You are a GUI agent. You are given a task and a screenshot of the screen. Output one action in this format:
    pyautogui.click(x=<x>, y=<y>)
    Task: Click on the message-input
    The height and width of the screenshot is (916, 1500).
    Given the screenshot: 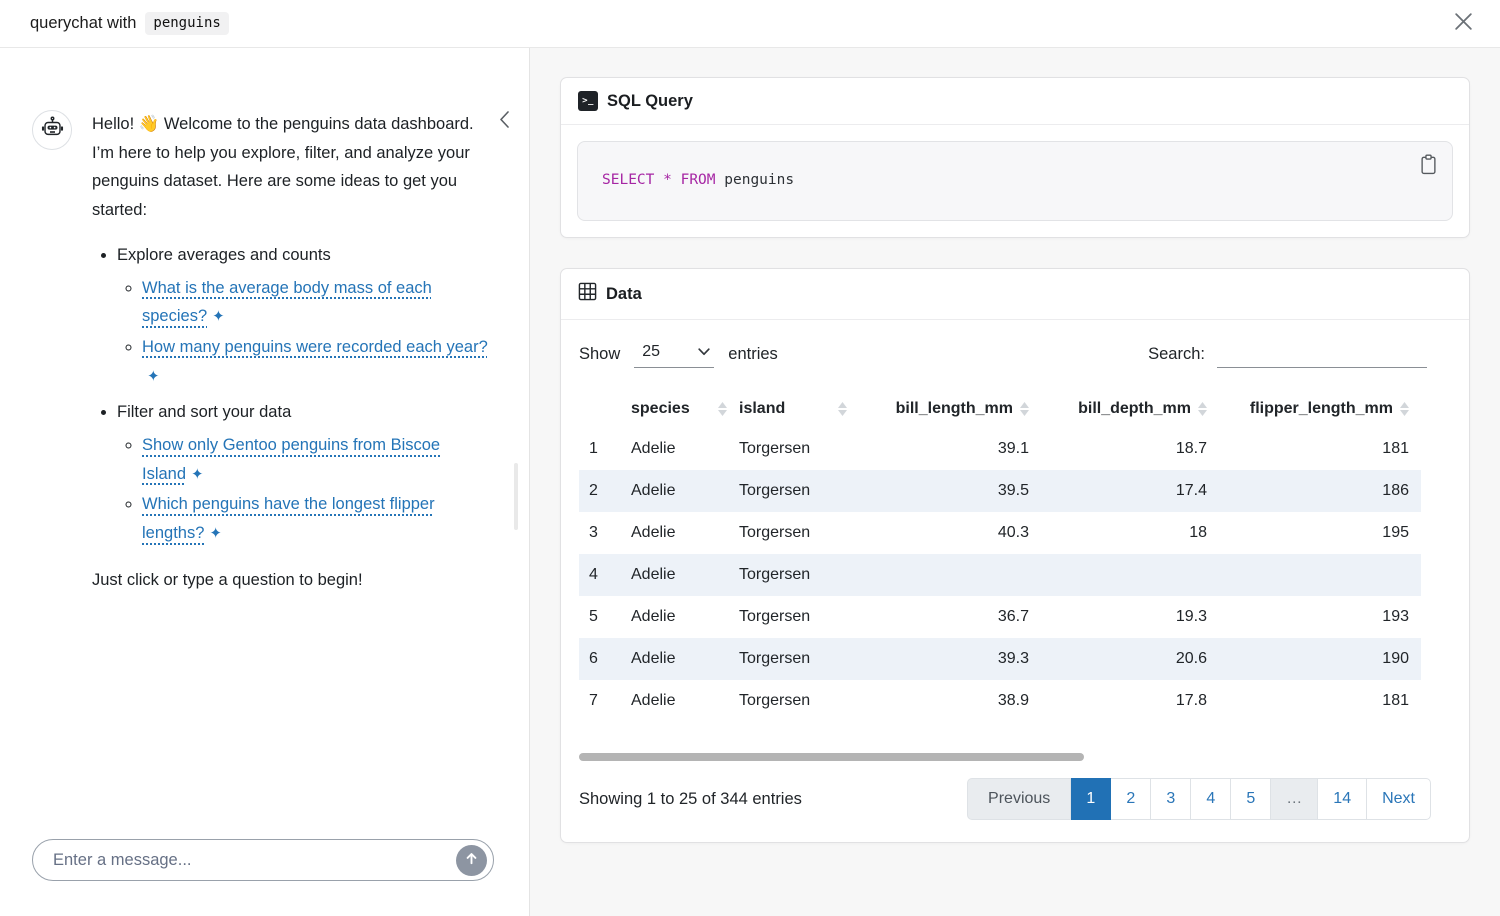 What is the action you would take?
    pyautogui.click(x=254, y=860)
    